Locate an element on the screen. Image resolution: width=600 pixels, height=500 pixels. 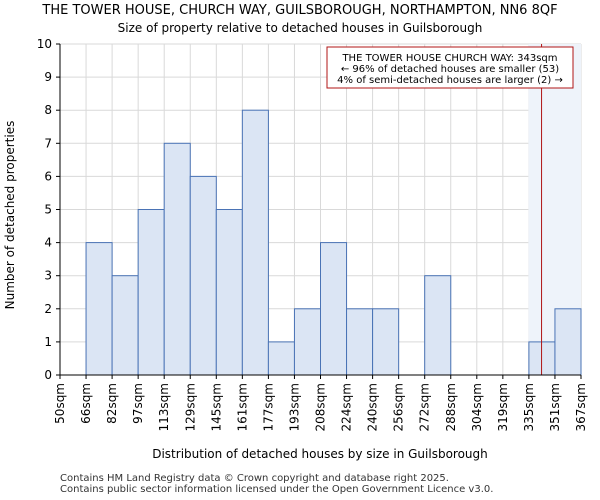
y-tick-label: 9 is located at coordinates (48, 77).